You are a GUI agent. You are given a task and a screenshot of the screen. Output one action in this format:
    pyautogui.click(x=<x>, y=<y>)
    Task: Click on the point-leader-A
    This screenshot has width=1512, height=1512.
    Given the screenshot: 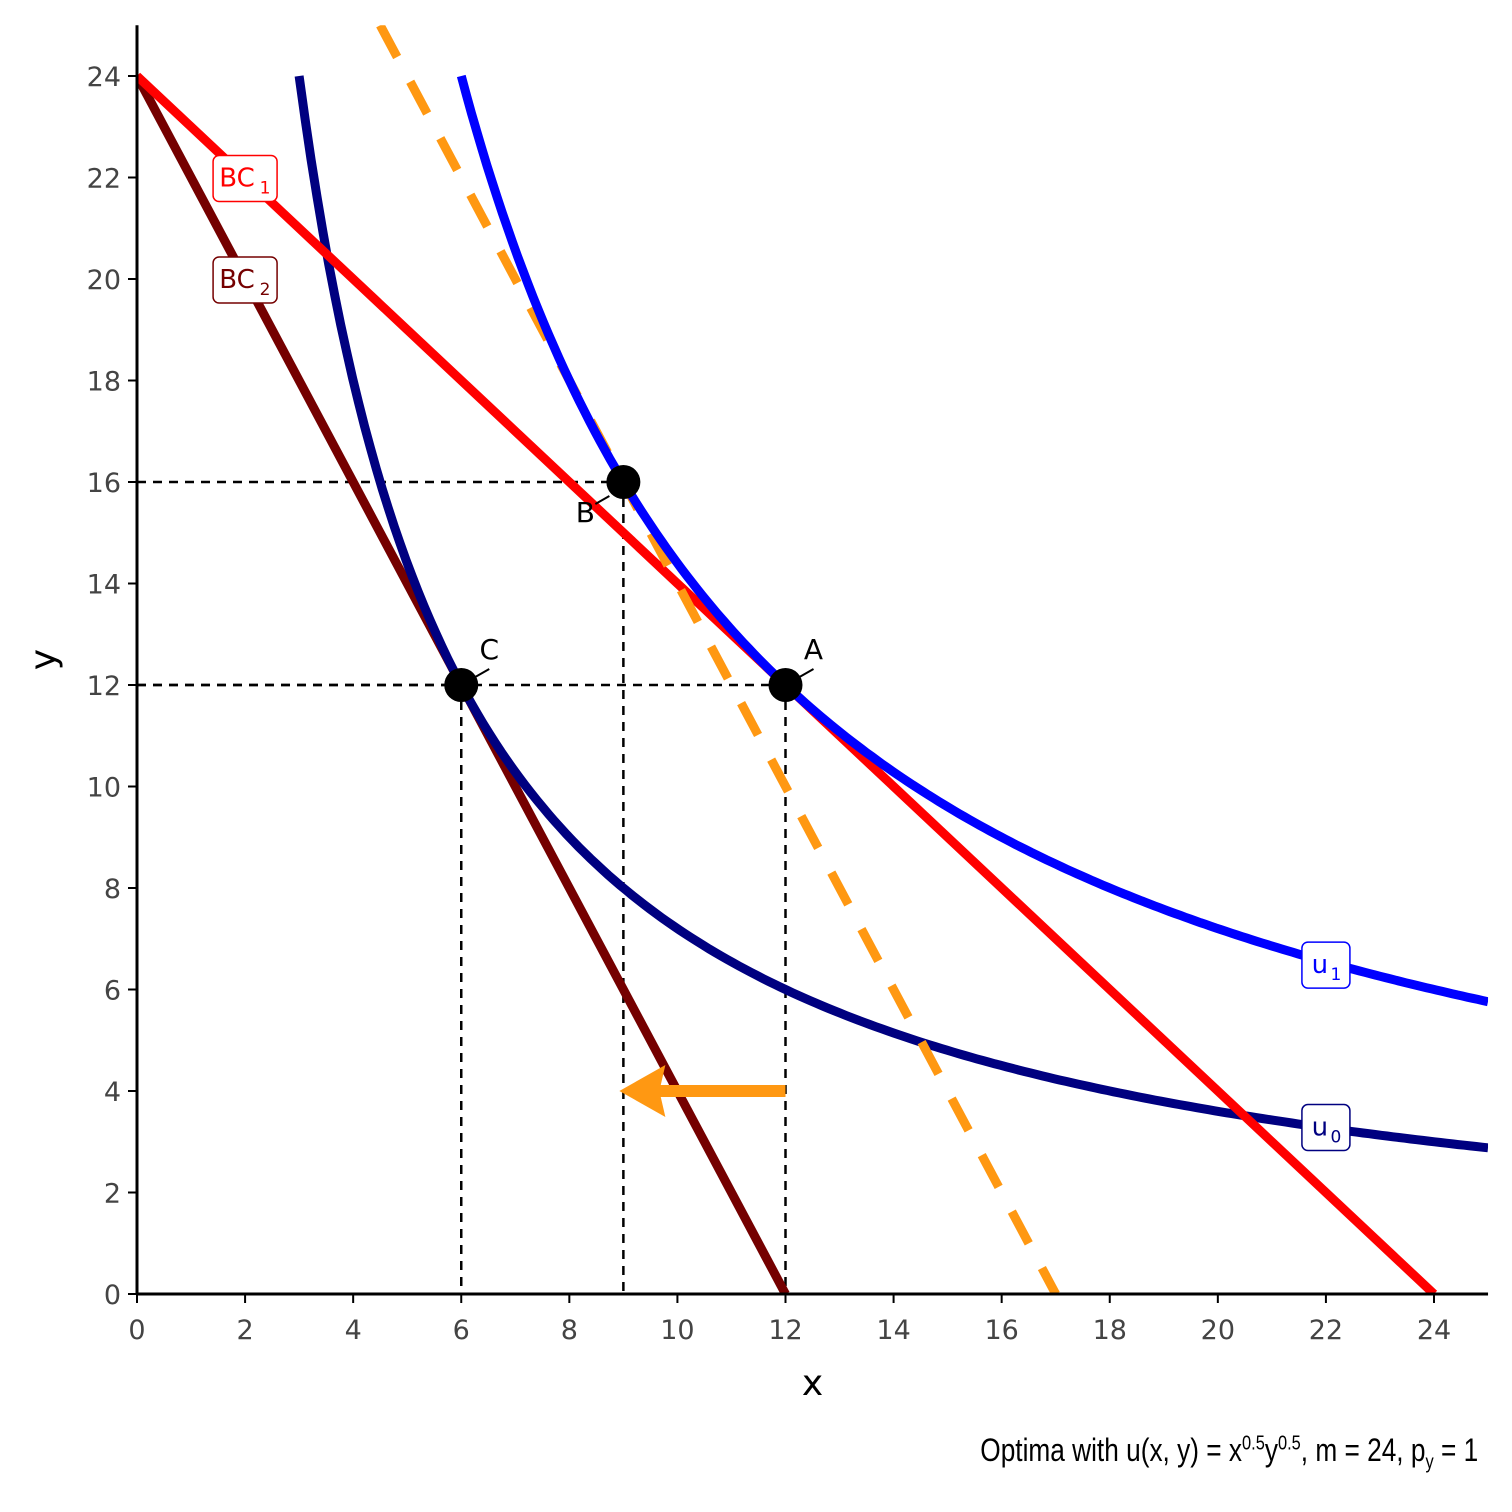 What is the action you would take?
    pyautogui.click(x=806, y=673)
    